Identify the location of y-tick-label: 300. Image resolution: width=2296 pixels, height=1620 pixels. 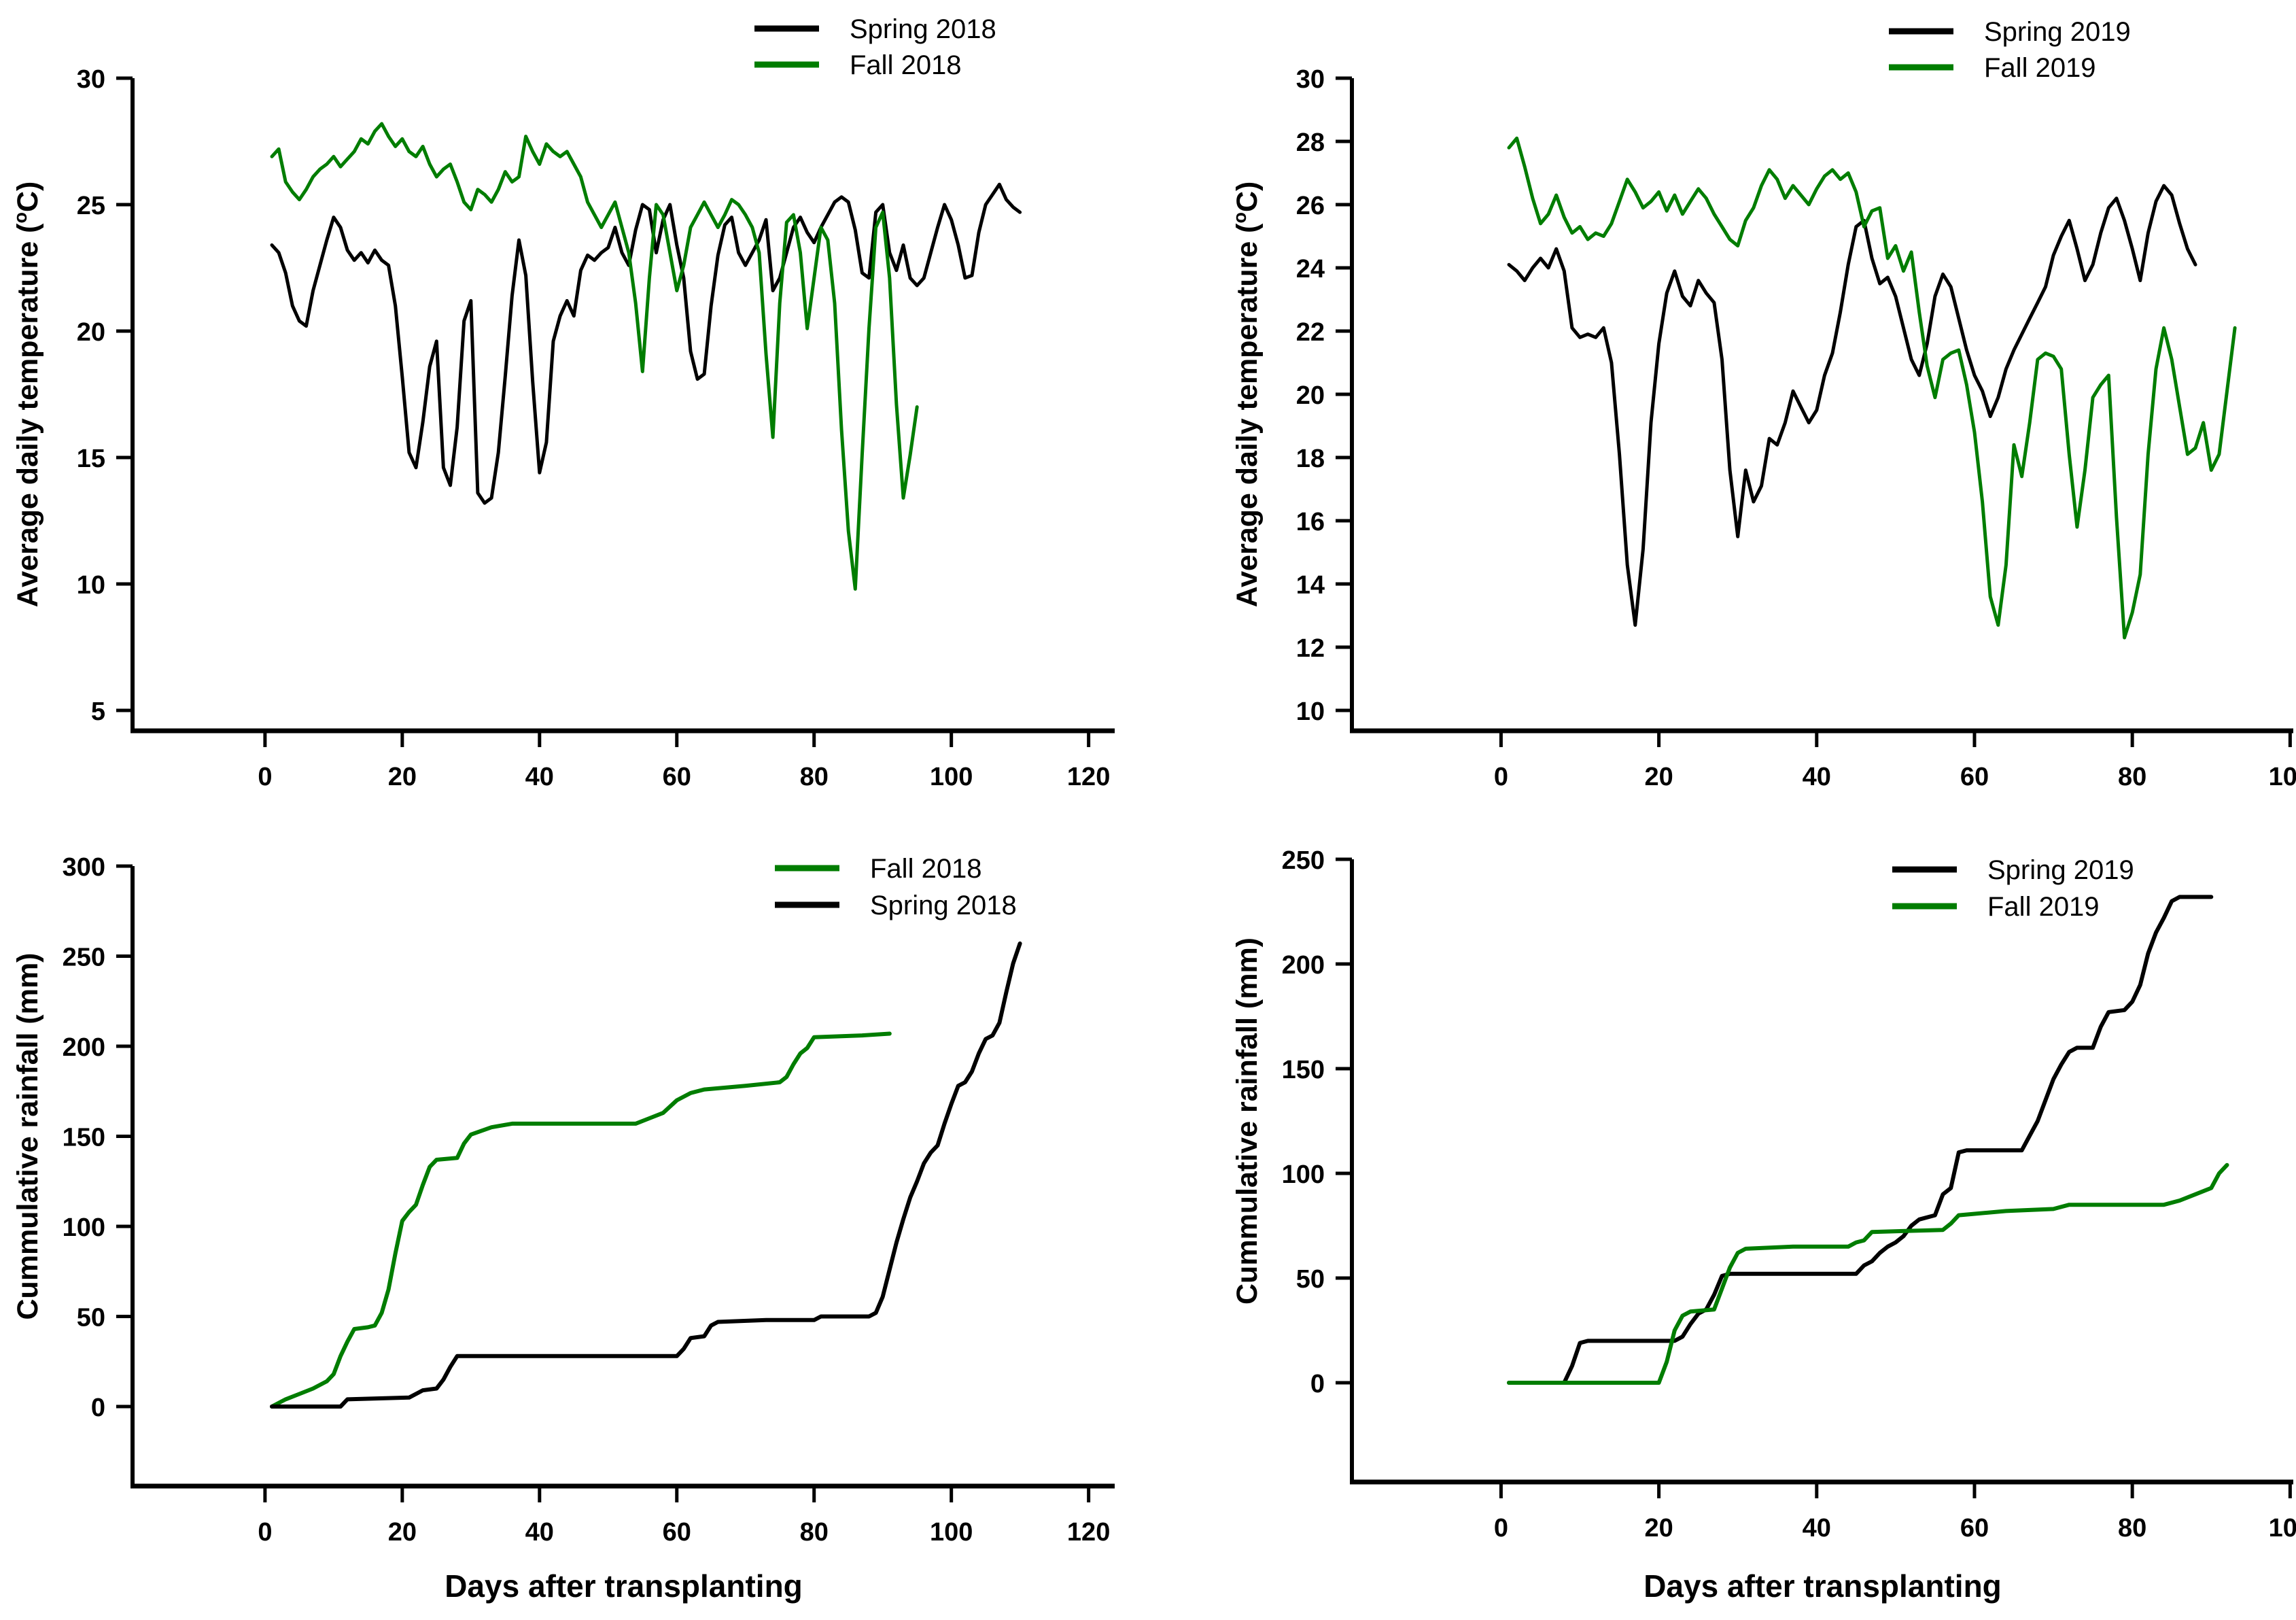
(84, 867).